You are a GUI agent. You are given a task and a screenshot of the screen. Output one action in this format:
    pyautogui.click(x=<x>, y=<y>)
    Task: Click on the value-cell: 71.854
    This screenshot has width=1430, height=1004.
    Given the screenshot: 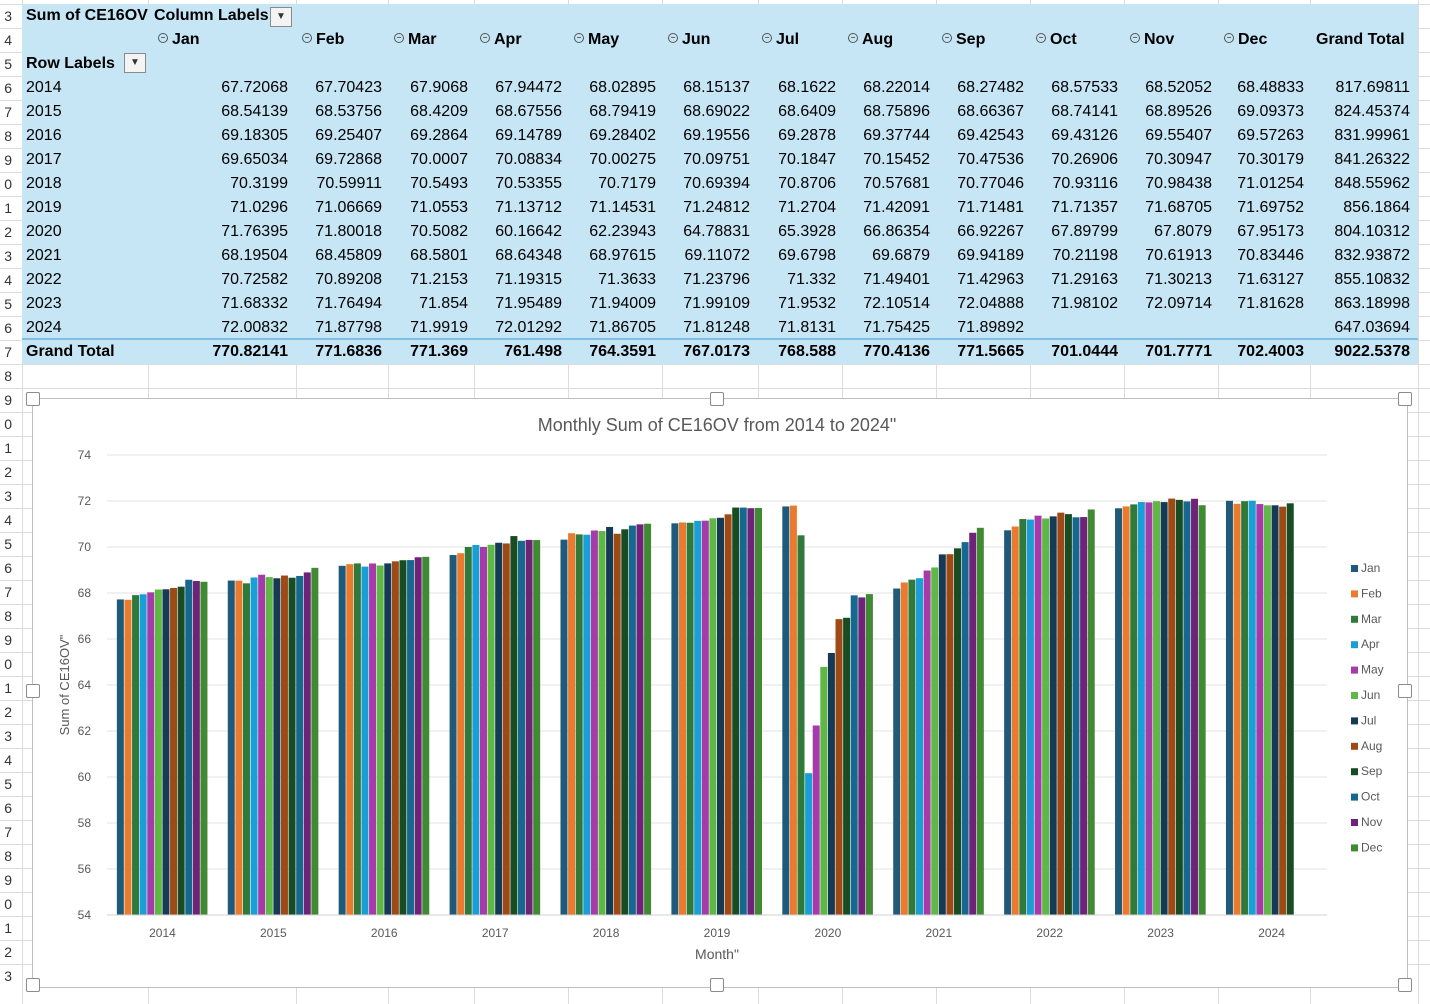 What is the action you would take?
    pyautogui.click(x=443, y=303)
    